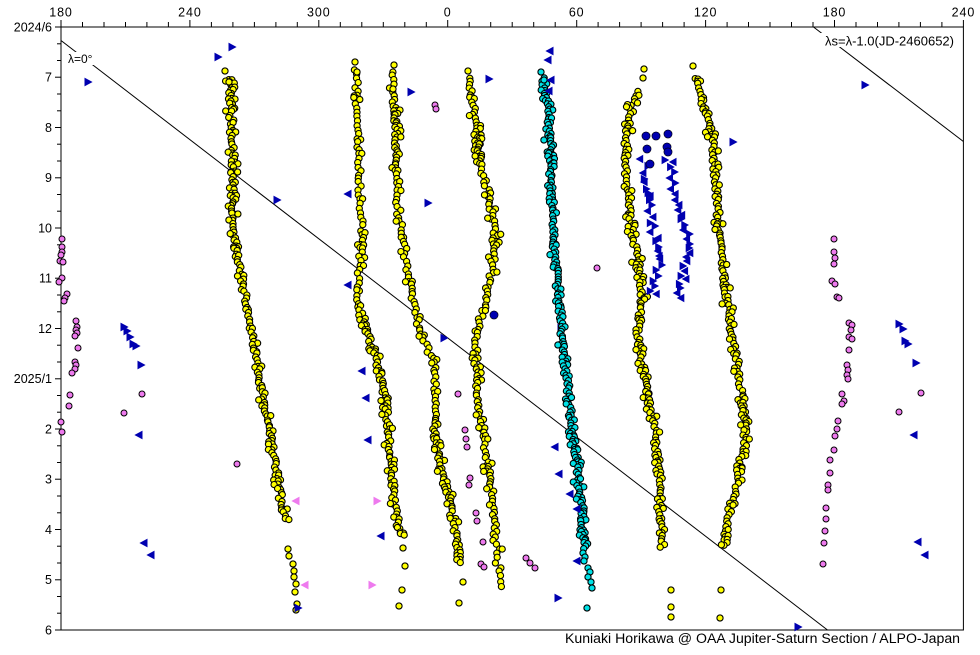 This screenshot has width=980, height=655. What do you see at coordinates (48, 530) in the screenshot?
I see `svg-text: 4` at bounding box center [48, 530].